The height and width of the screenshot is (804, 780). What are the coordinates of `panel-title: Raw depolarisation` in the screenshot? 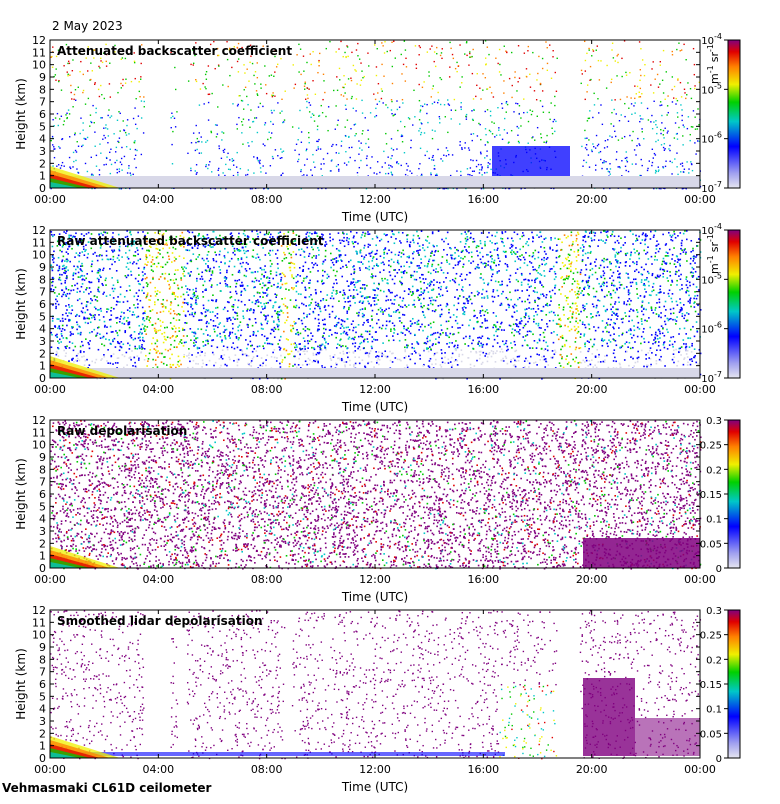 It's located at (122, 431).